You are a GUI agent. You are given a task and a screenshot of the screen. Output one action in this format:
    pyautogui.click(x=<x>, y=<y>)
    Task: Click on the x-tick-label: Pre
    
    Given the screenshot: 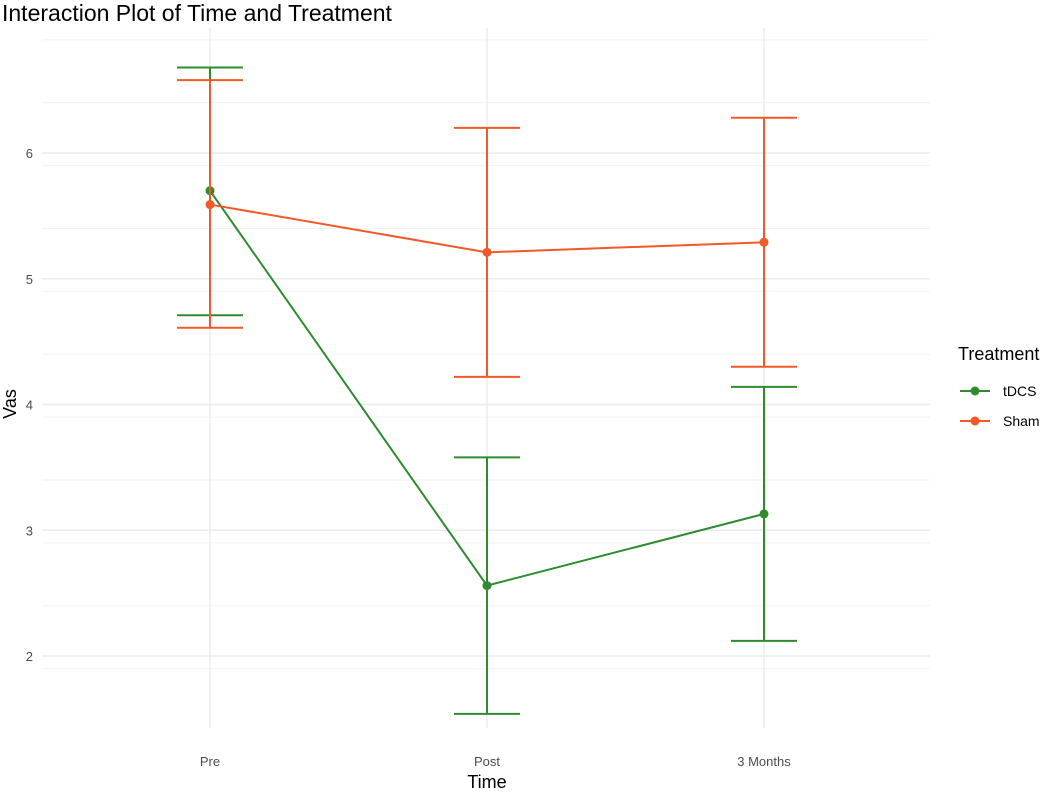 What is the action you would take?
    pyautogui.click(x=210, y=761)
    